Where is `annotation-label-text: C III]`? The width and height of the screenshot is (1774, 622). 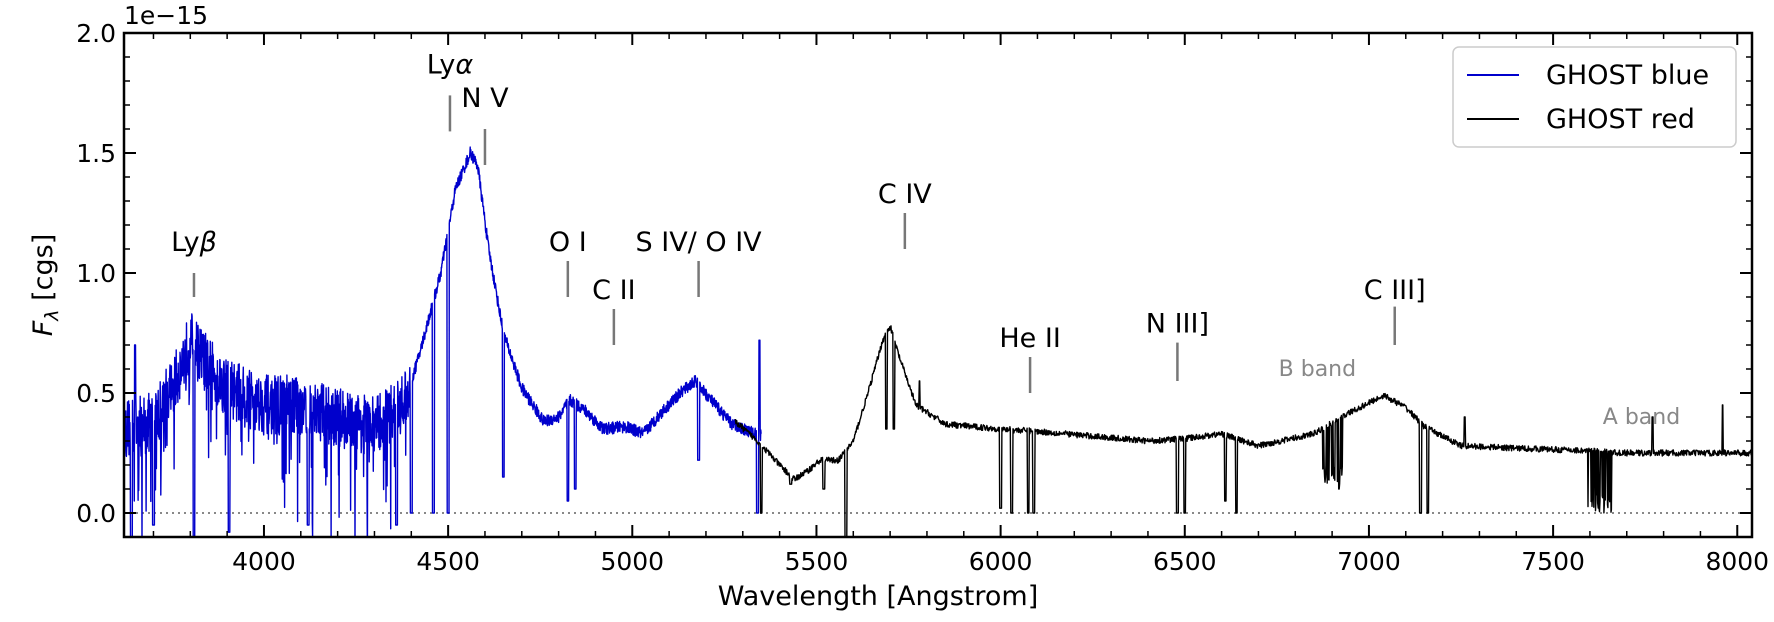
annotation-label-text: C III] is located at coordinates (1395, 290).